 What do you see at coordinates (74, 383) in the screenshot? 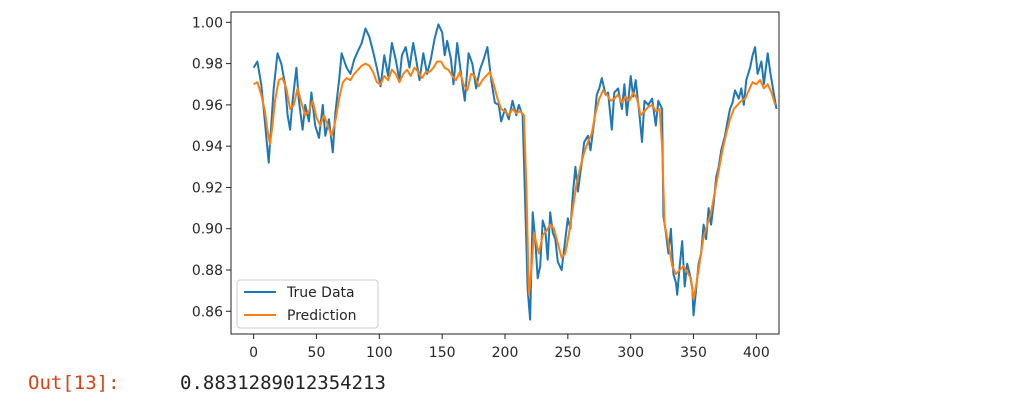
I see `output-prompt: Out[13]:` at bounding box center [74, 383].